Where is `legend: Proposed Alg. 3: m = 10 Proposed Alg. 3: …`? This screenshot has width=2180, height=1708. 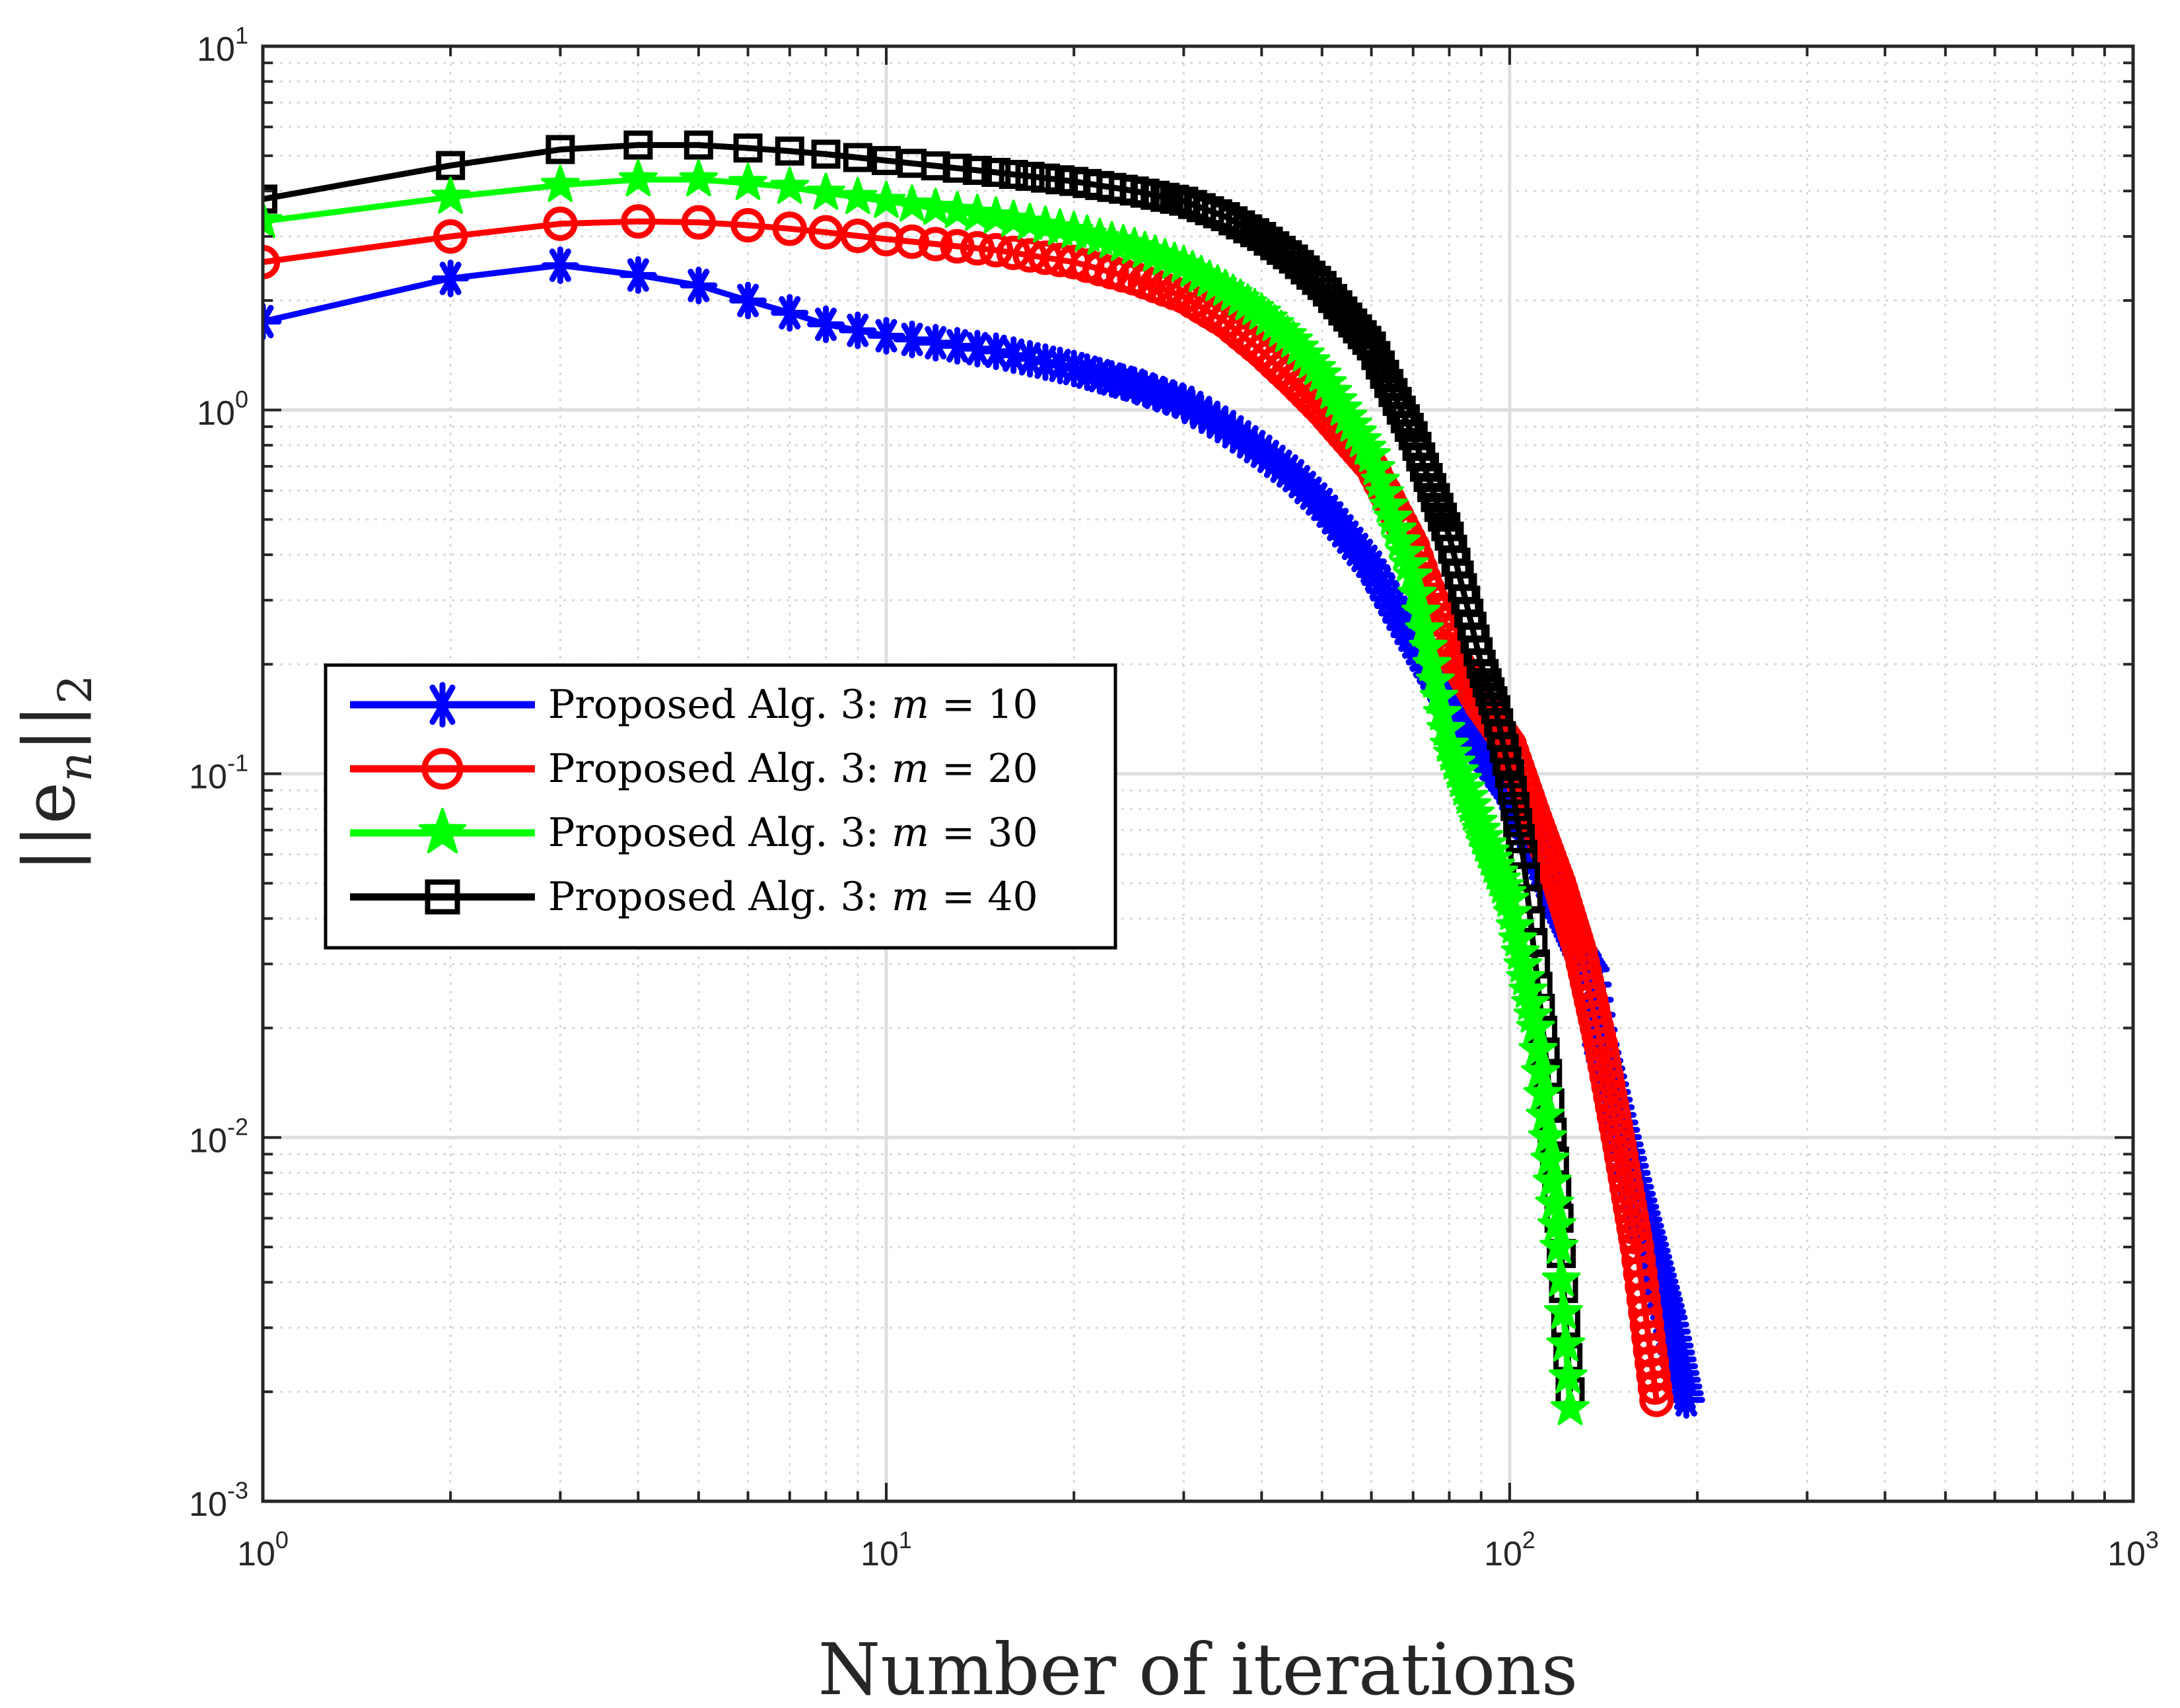 legend: Proposed Alg. 3: m = 10 Proposed Alg. 3: … is located at coordinates (720, 807).